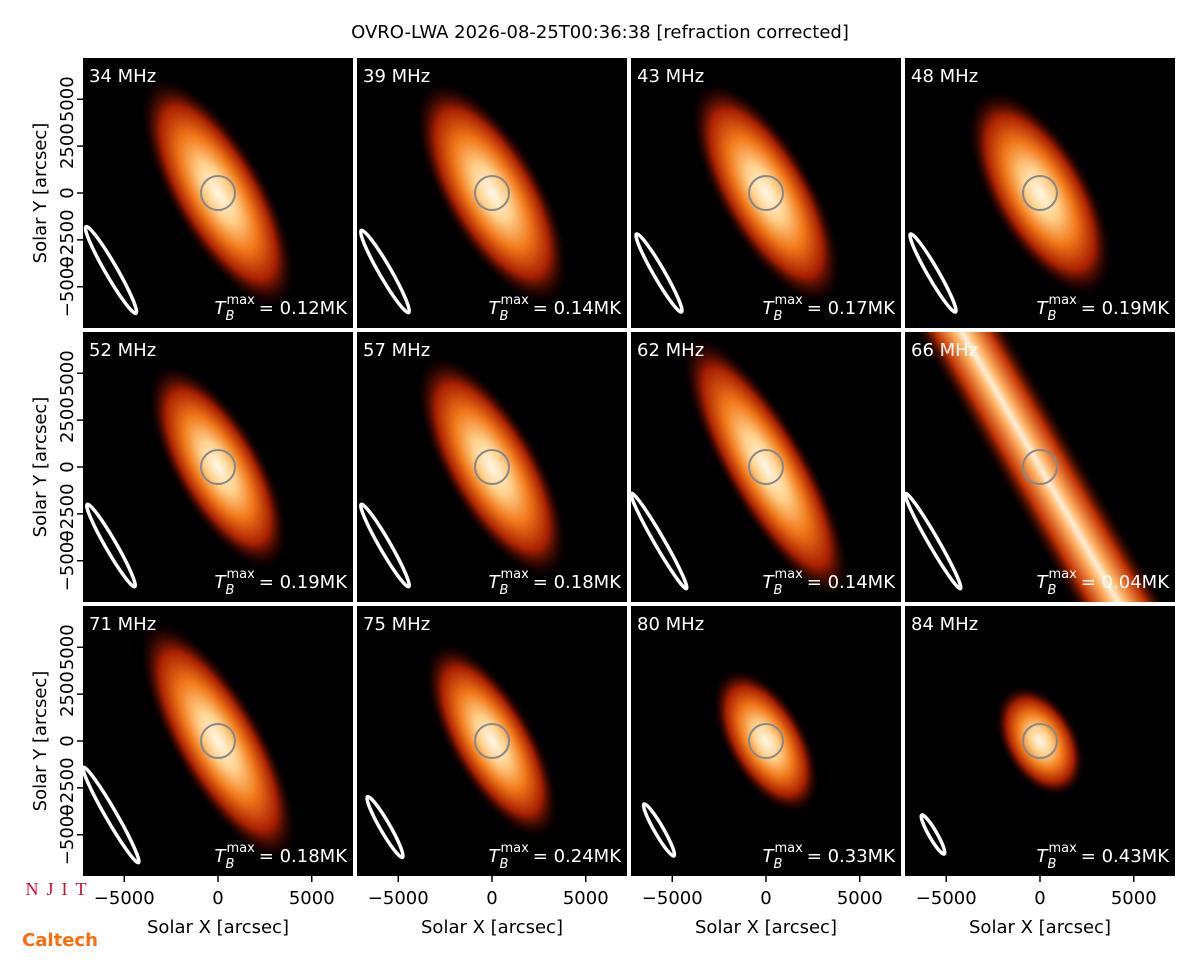 The width and height of the screenshot is (1200, 975). I want to click on tbmax-label: TBmax = 0.24MK, so click(556, 856).